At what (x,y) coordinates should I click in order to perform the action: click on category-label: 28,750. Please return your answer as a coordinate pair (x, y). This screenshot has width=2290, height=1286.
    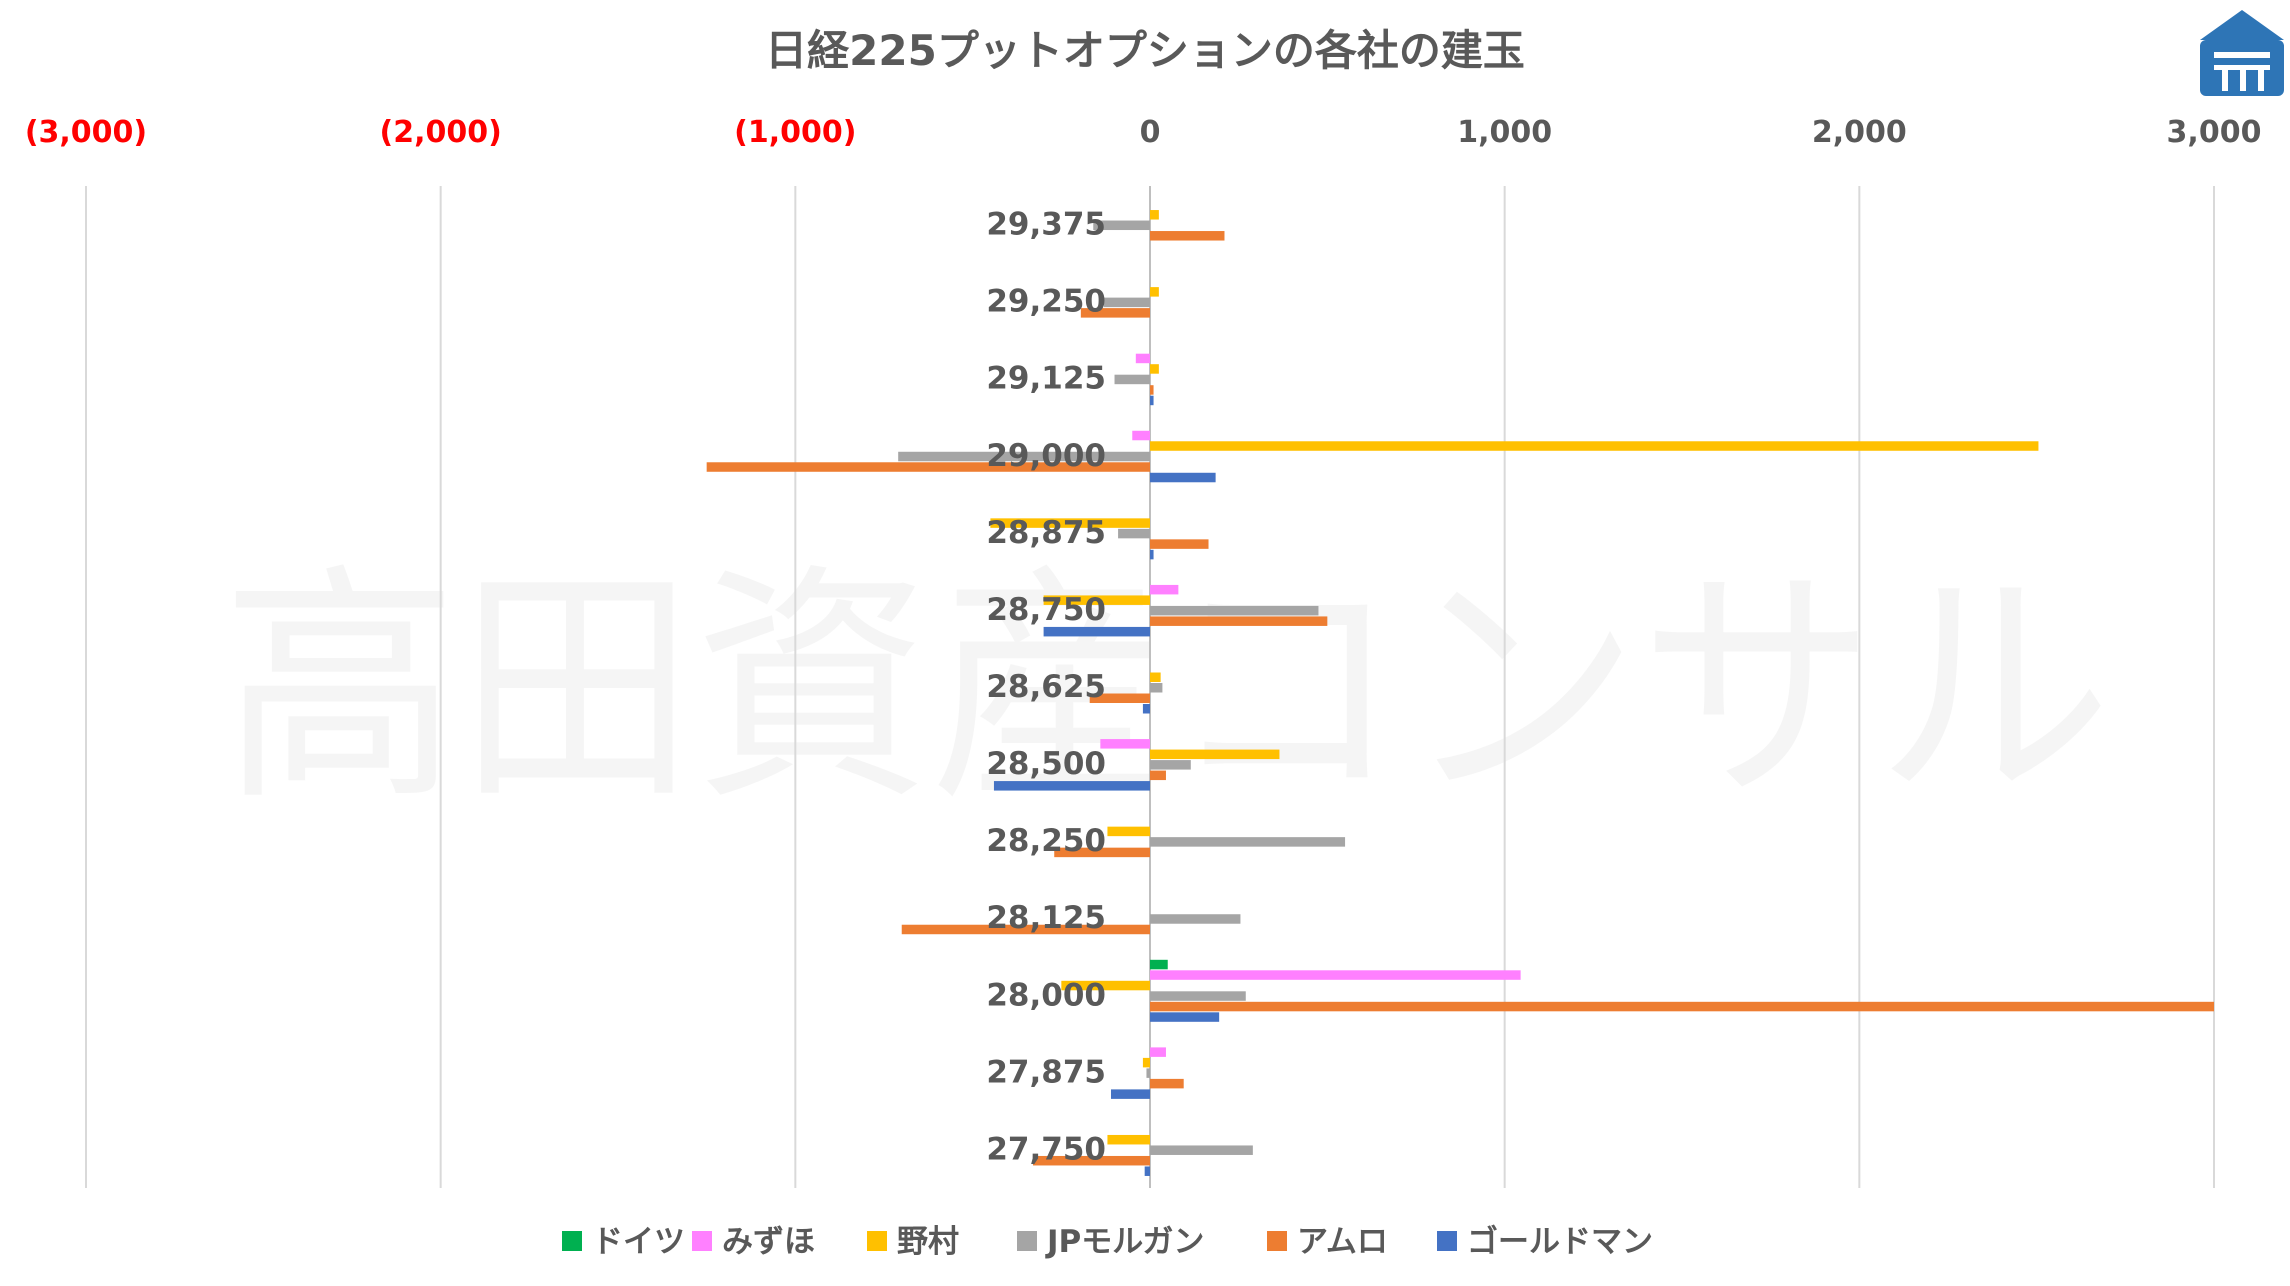
    Looking at the image, I should click on (1046, 610).